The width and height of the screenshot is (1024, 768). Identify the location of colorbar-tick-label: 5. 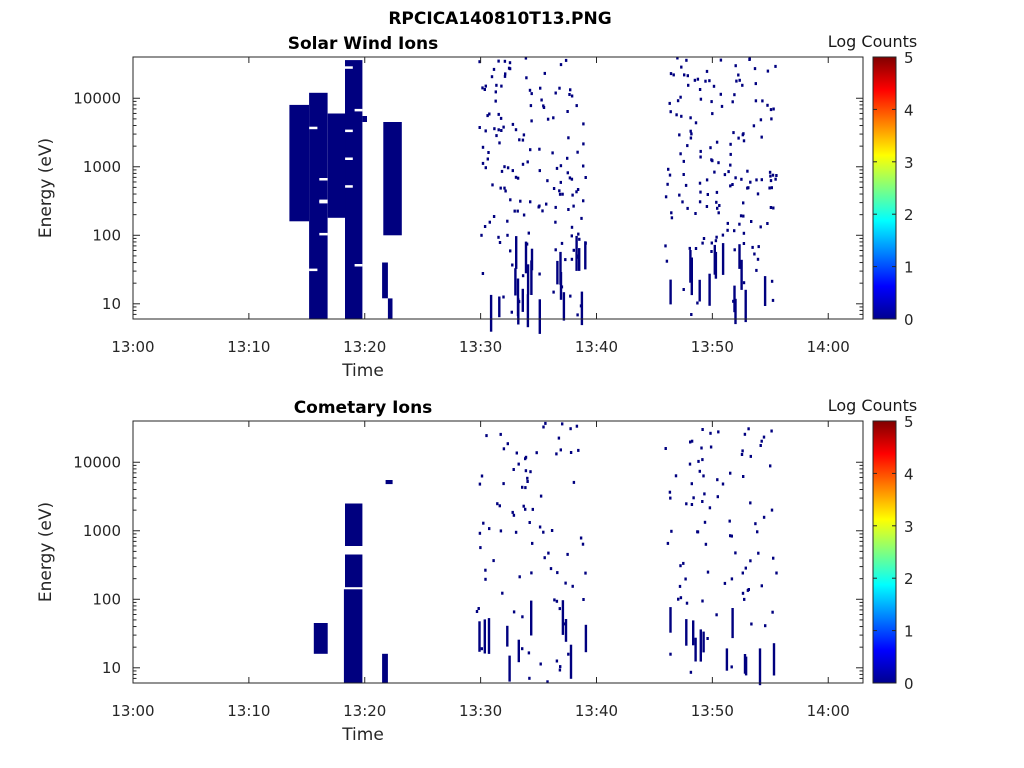
(909, 422).